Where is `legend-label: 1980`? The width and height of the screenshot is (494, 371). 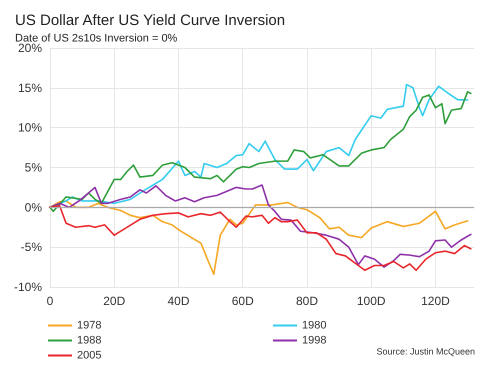
legend-label: 1980 is located at coordinates (314, 326).